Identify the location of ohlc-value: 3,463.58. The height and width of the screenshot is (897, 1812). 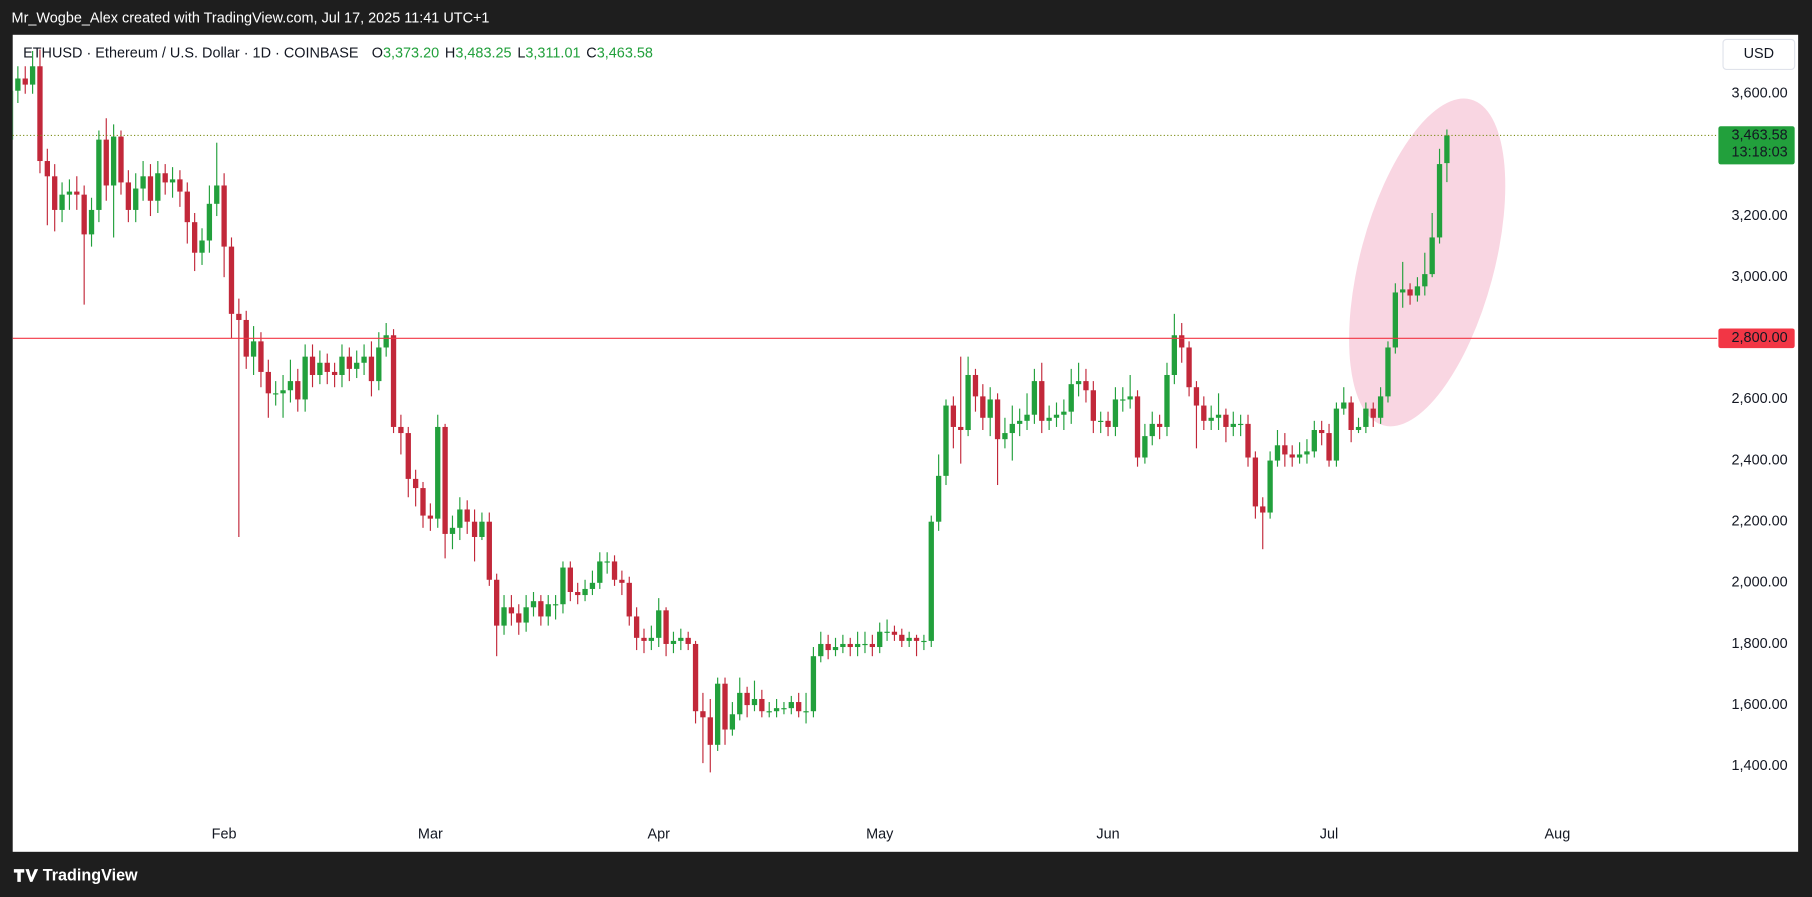
(625, 53).